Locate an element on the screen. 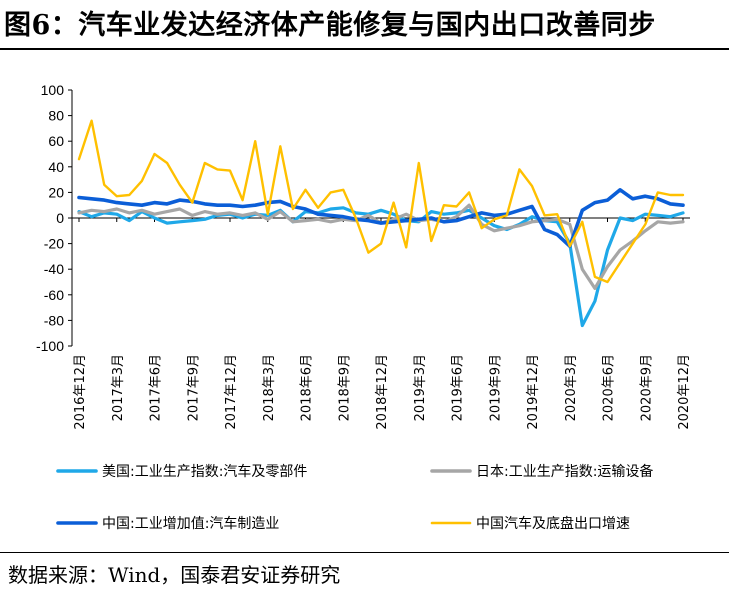 Image resolution: width=729 pixels, height=600 pixels. legend-item-japan: 日本:工业生产指数:运输设备 is located at coordinates (541, 471).